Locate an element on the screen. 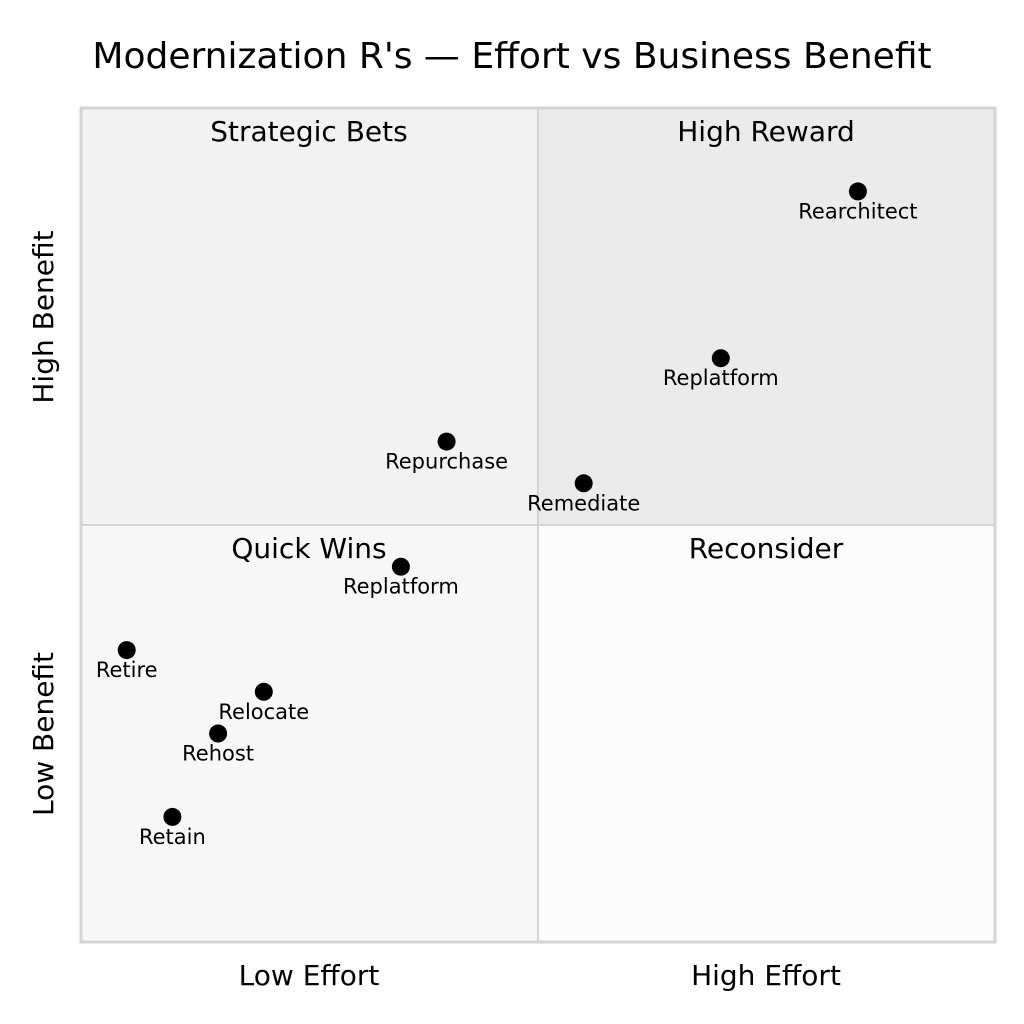 Image resolution: width=1024 pixels, height=1024 pixels. data-point-label-0: Rearchitect is located at coordinates (857, 211).